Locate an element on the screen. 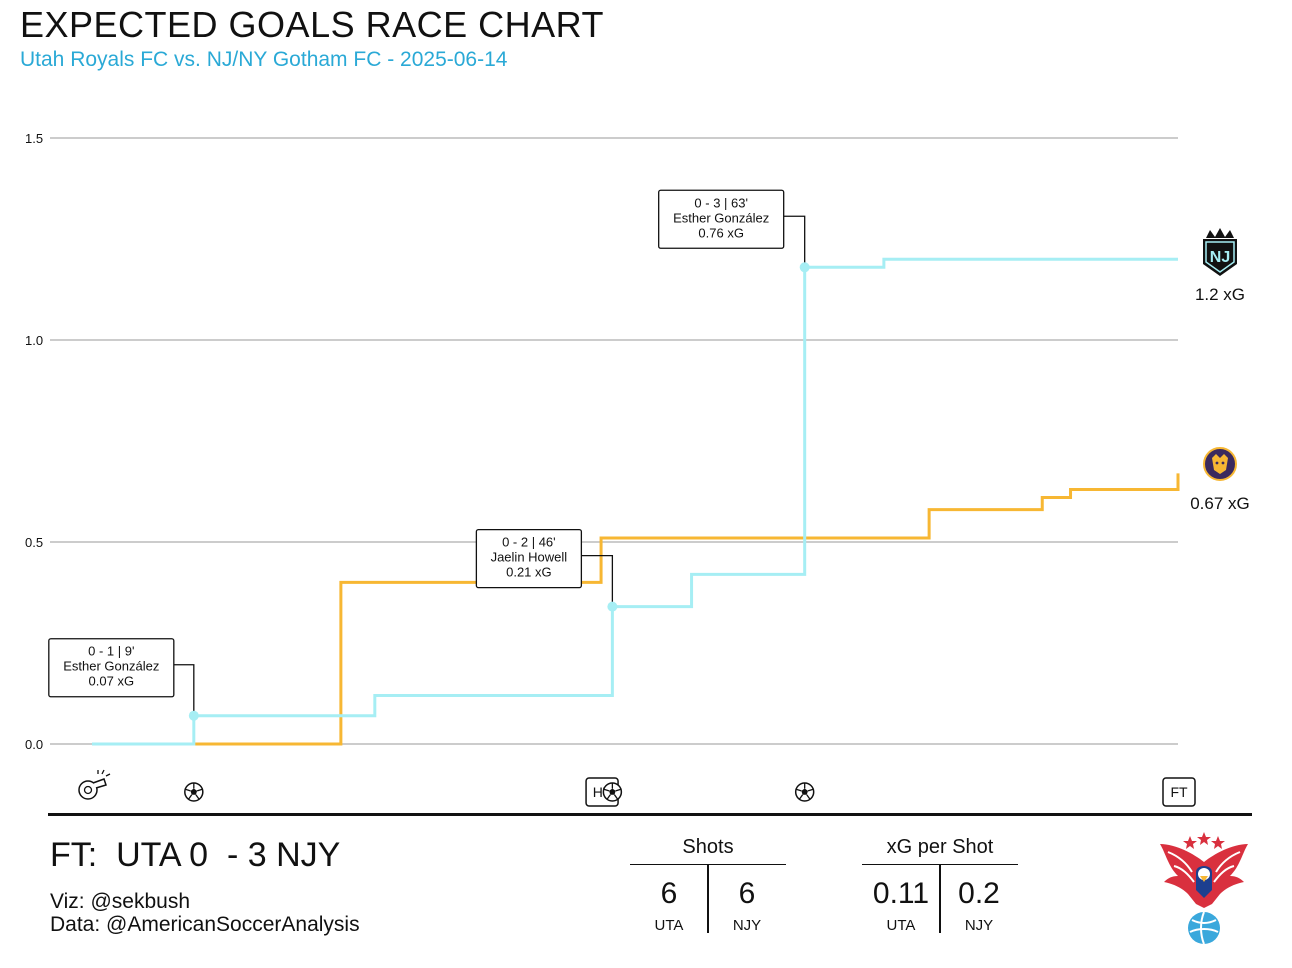 This screenshot has height=968, width=1292. y-tick-label: 1.5 is located at coordinates (34, 138).